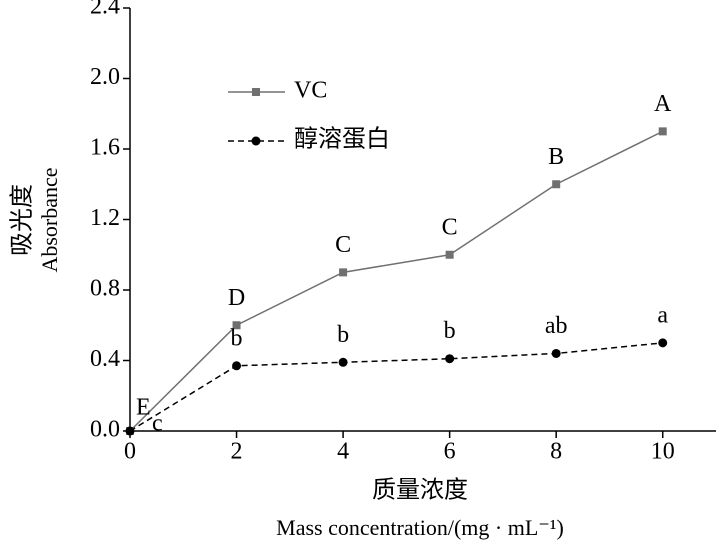 The image size is (718, 548). What do you see at coordinates (343, 452) in the screenshot?
I see `x-tick-label: 4` at bounding box center [343, 452].